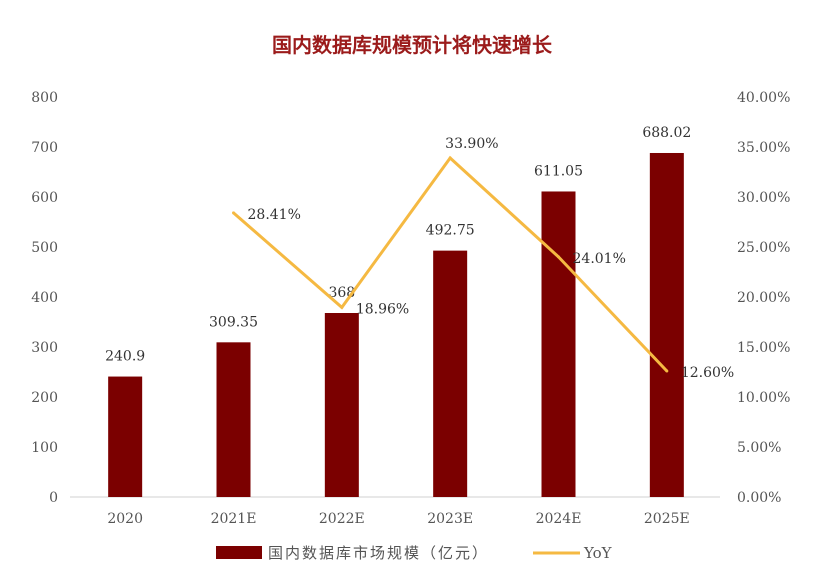  Describe the element at coordinates (125, 519) in the screenshot. I see `x-axis-tick-label: 2020` at that location.